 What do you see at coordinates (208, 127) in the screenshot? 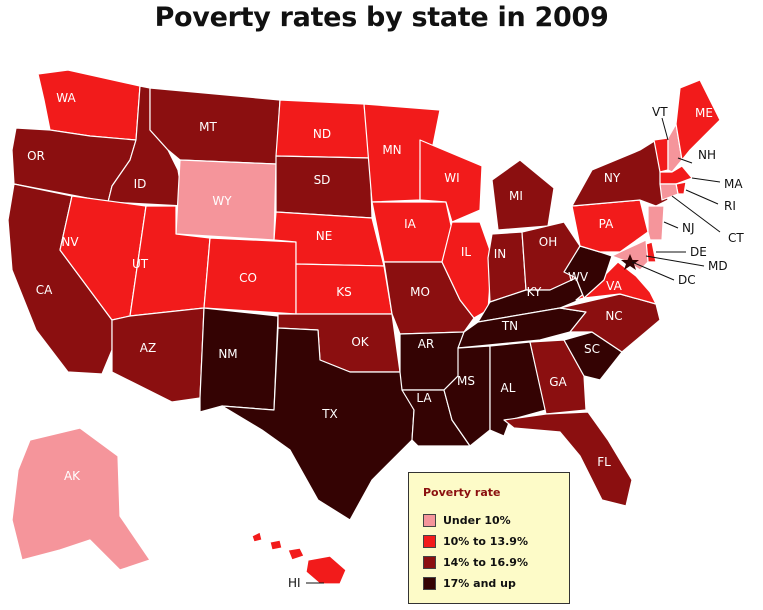
I see `label-MT: MT` at bounding box center [208, 127].